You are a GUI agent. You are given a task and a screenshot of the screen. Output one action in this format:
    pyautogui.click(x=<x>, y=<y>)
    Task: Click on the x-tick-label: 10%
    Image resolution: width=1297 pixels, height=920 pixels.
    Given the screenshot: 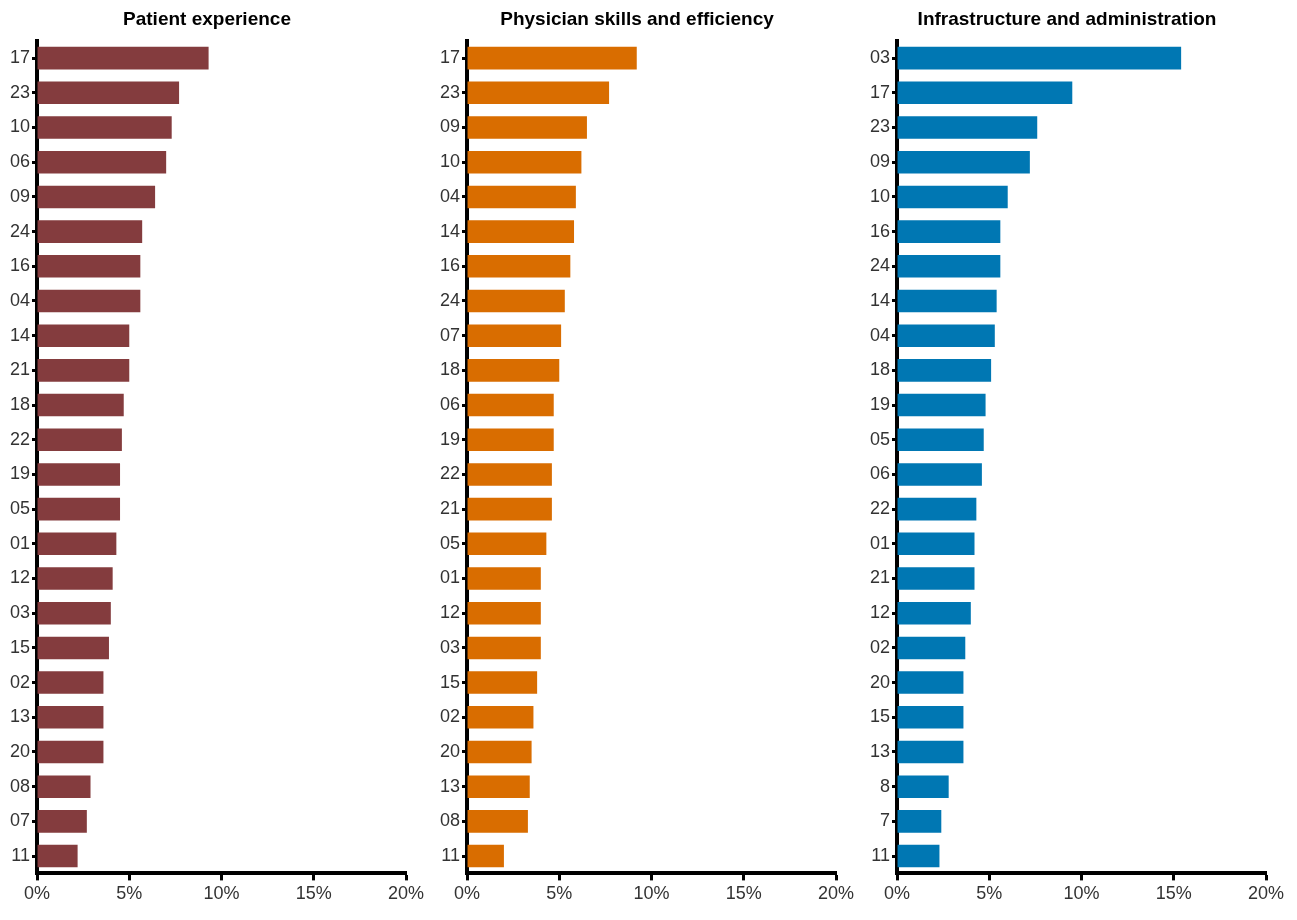 What is the action you would take?
    pyautogui.click(x=1081, y=893)
    